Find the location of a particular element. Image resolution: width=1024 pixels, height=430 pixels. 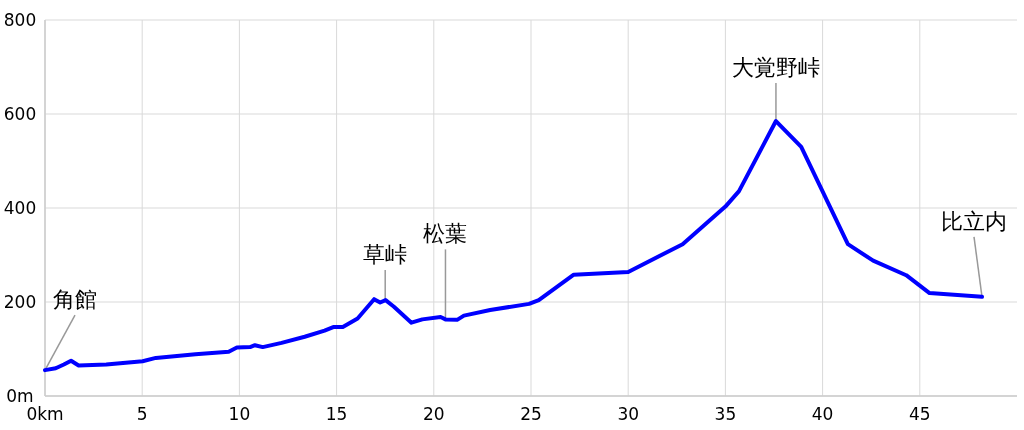

x-tick-label: 25 is located at coordinates (531, 414).